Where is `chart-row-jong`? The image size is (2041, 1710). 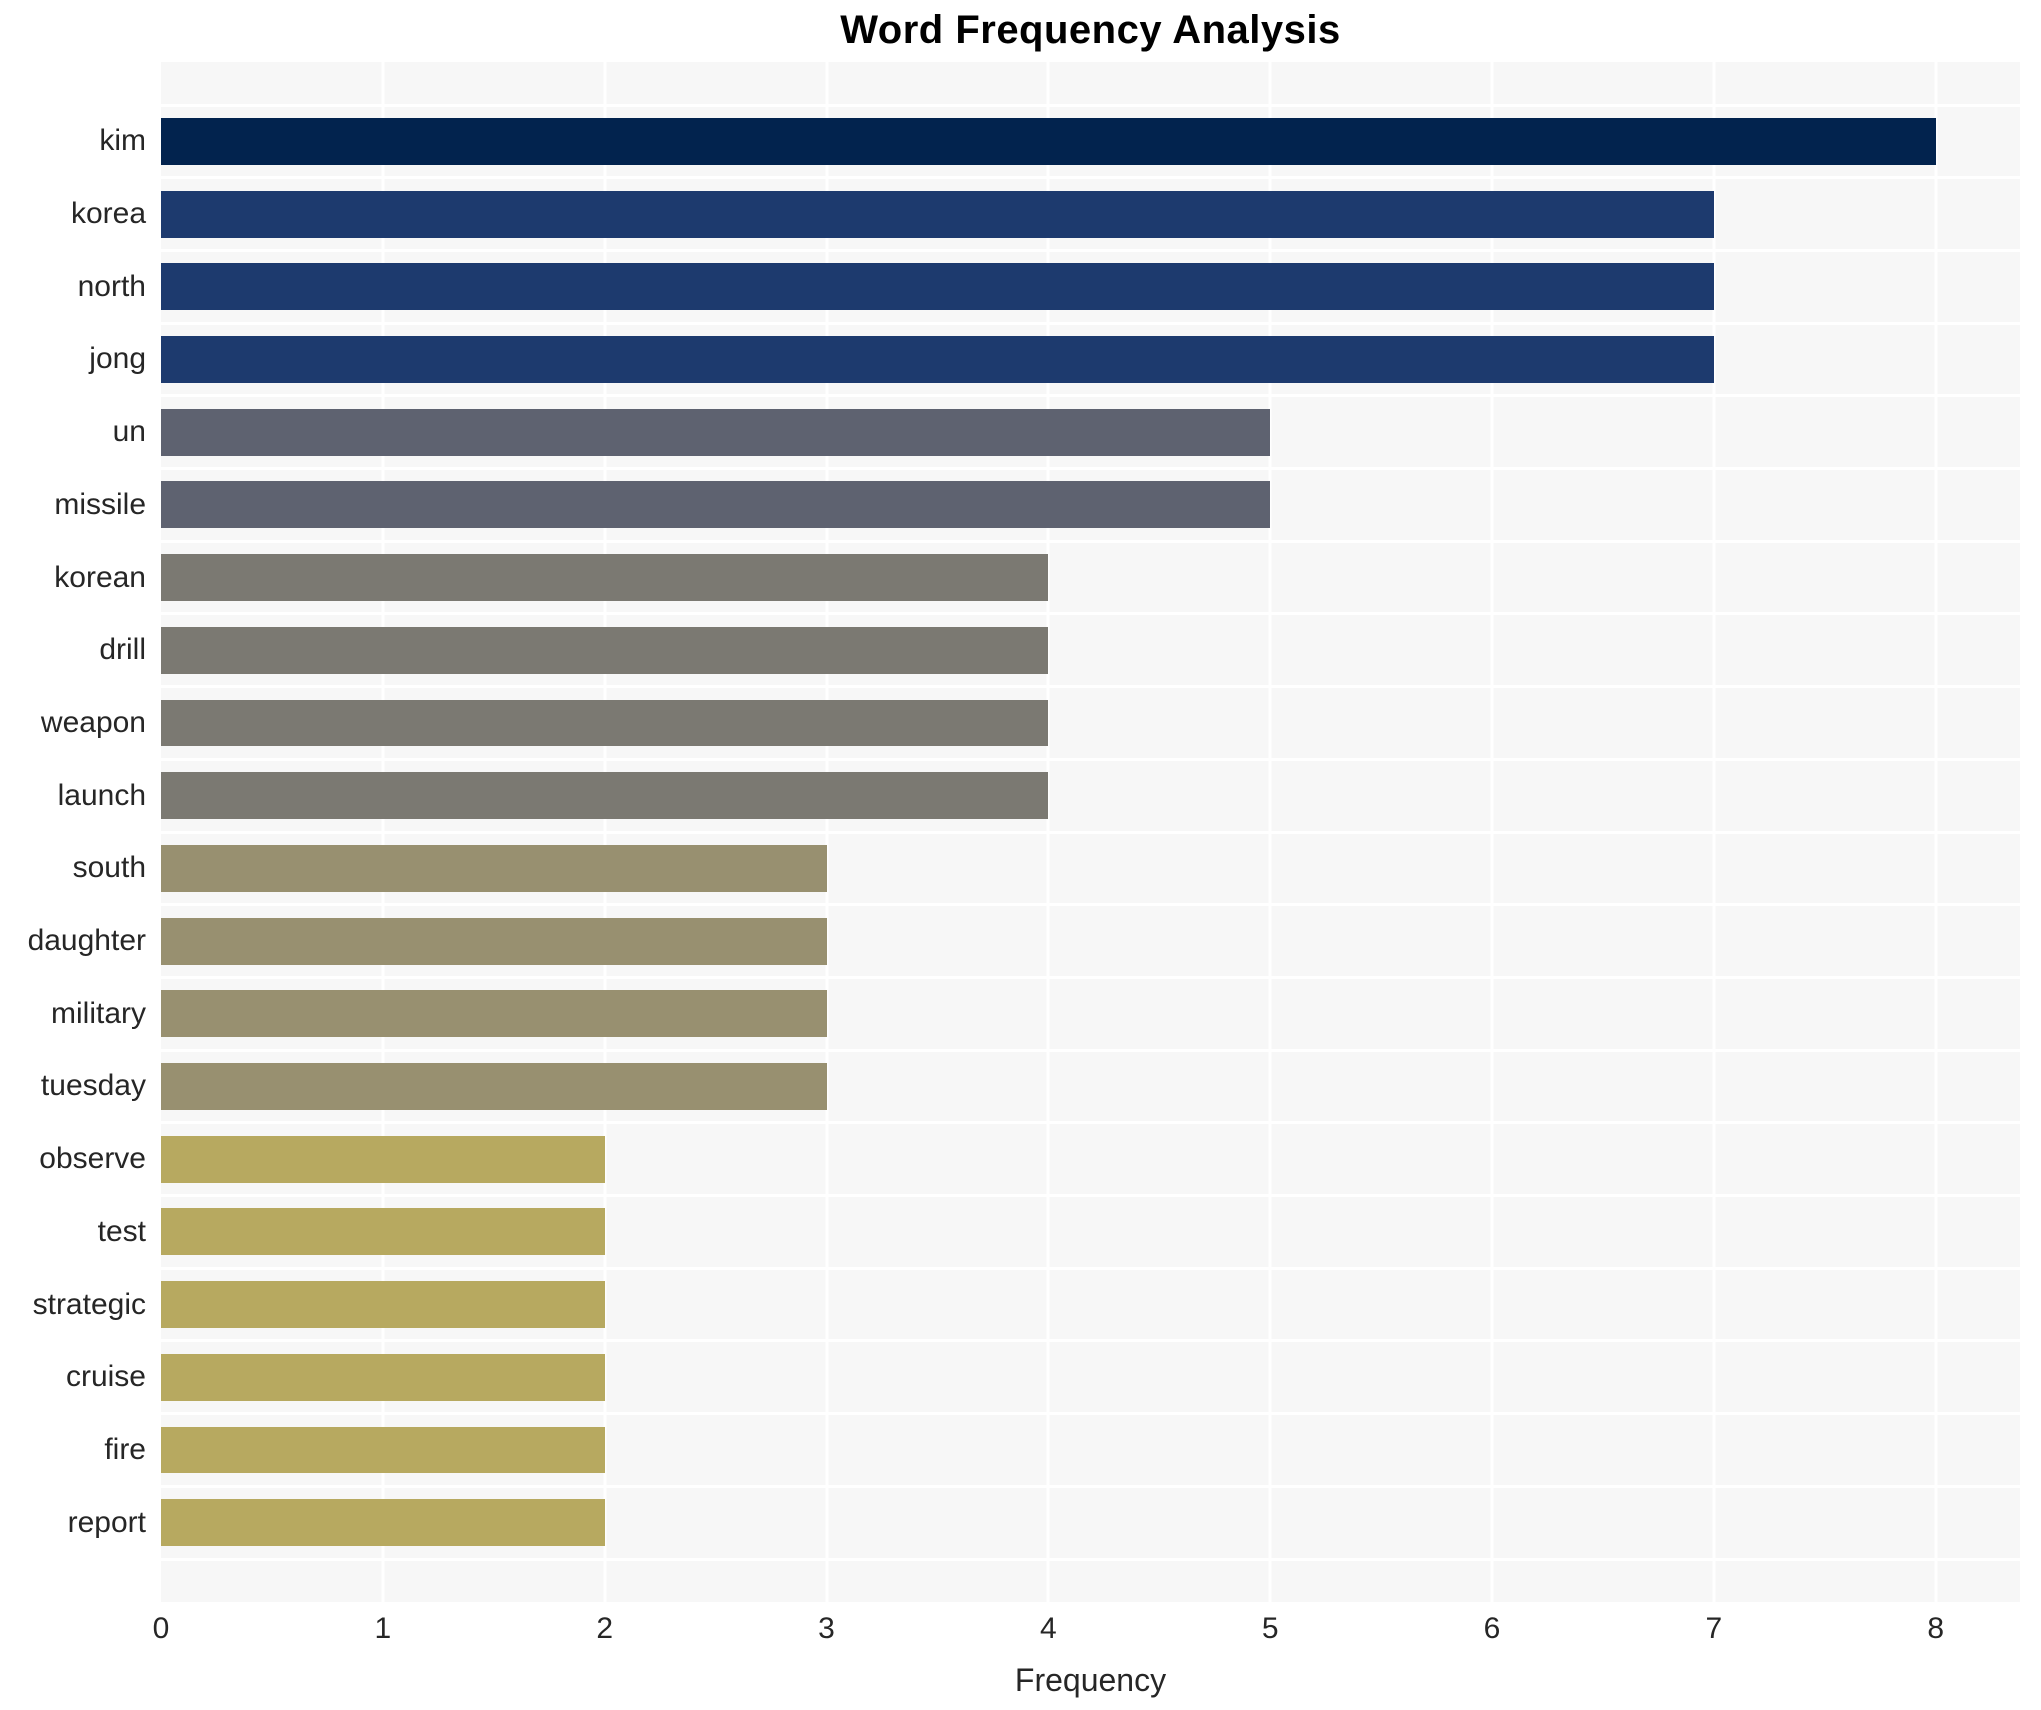 chart-row-jong is located at coordinates (1090, 359).